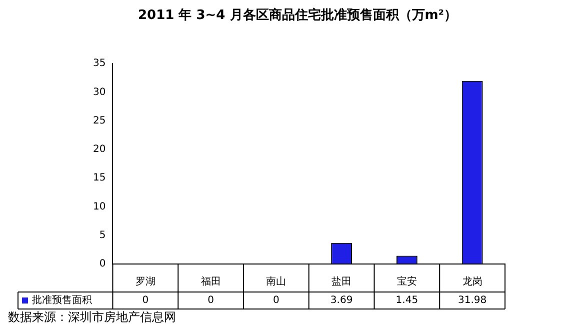 This screenshot has width=575, height=329. What do you see at coordinates (99, 120) in the screenshot?
I see `y-tick-label: 25` at bounding box center [99, 120].